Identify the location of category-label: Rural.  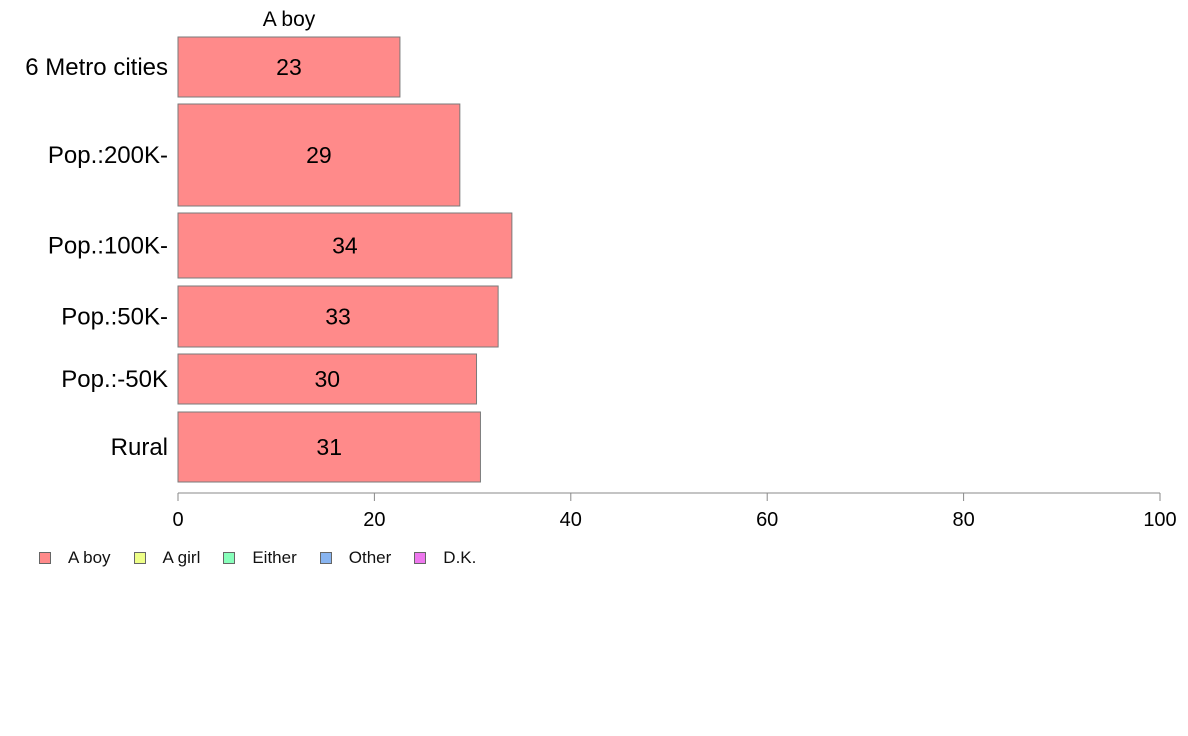
(139, 447).